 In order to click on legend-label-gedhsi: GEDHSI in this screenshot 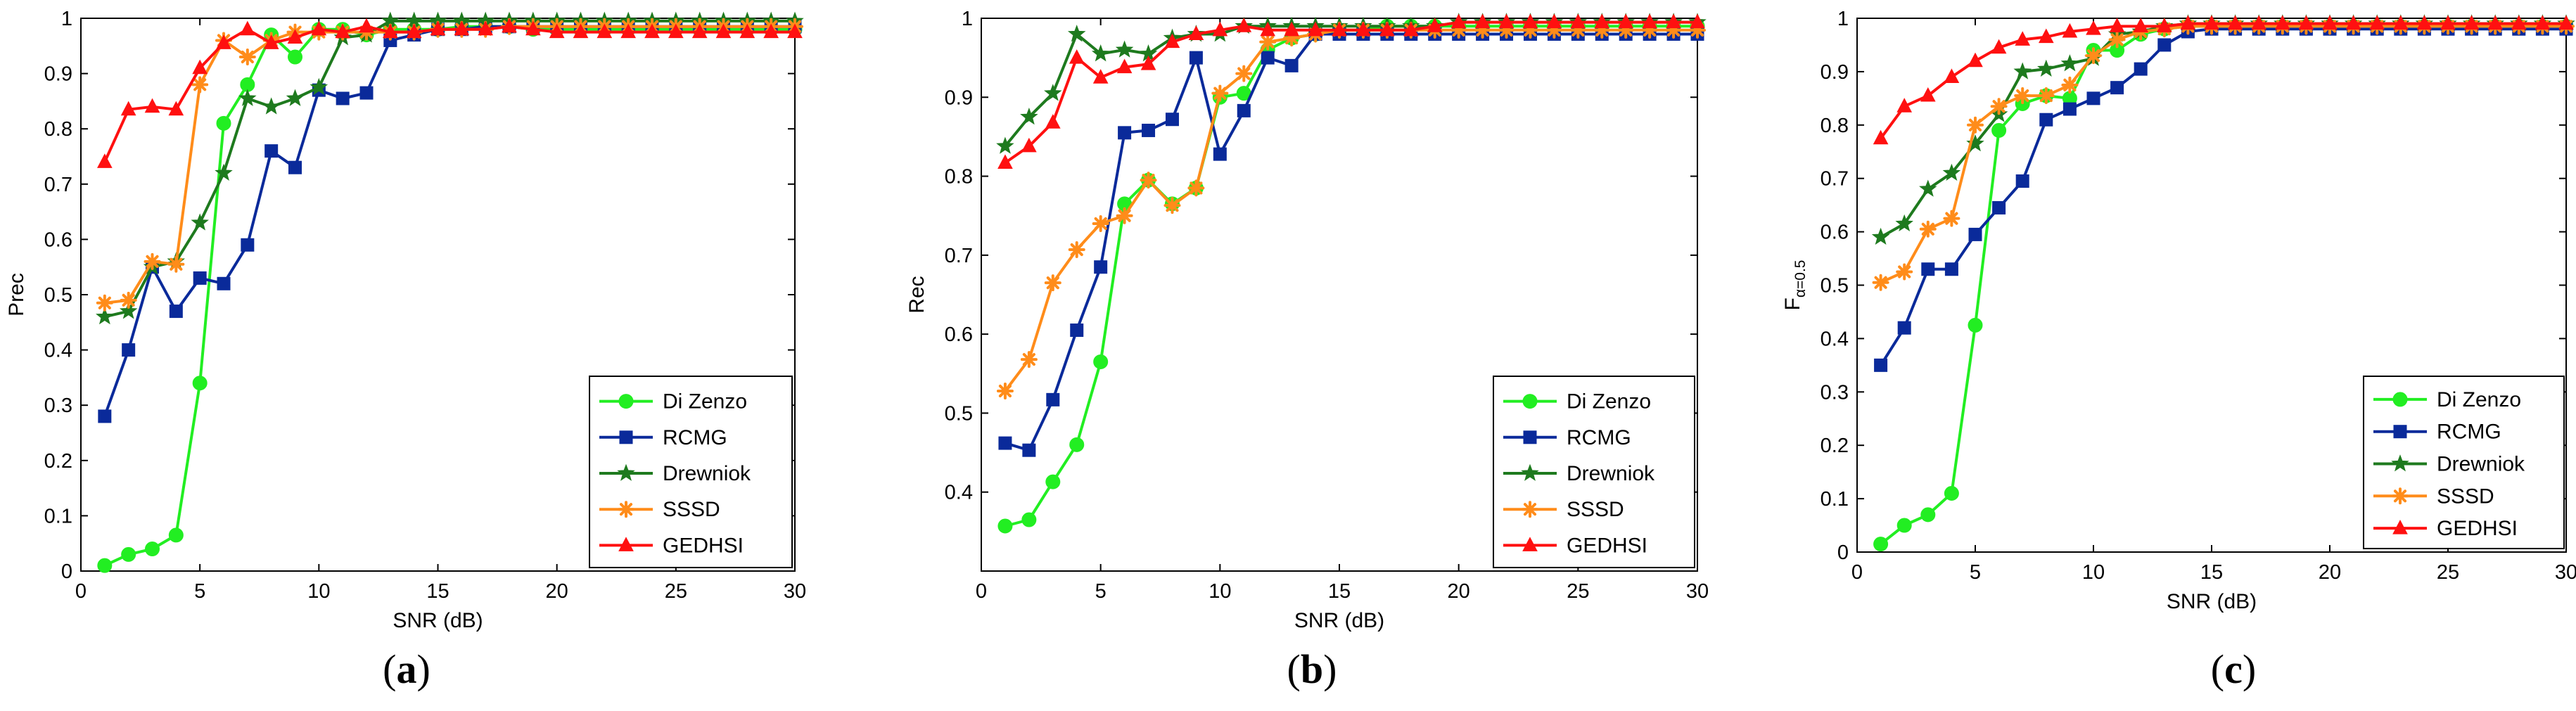, I will do `click(2477, 528)`.